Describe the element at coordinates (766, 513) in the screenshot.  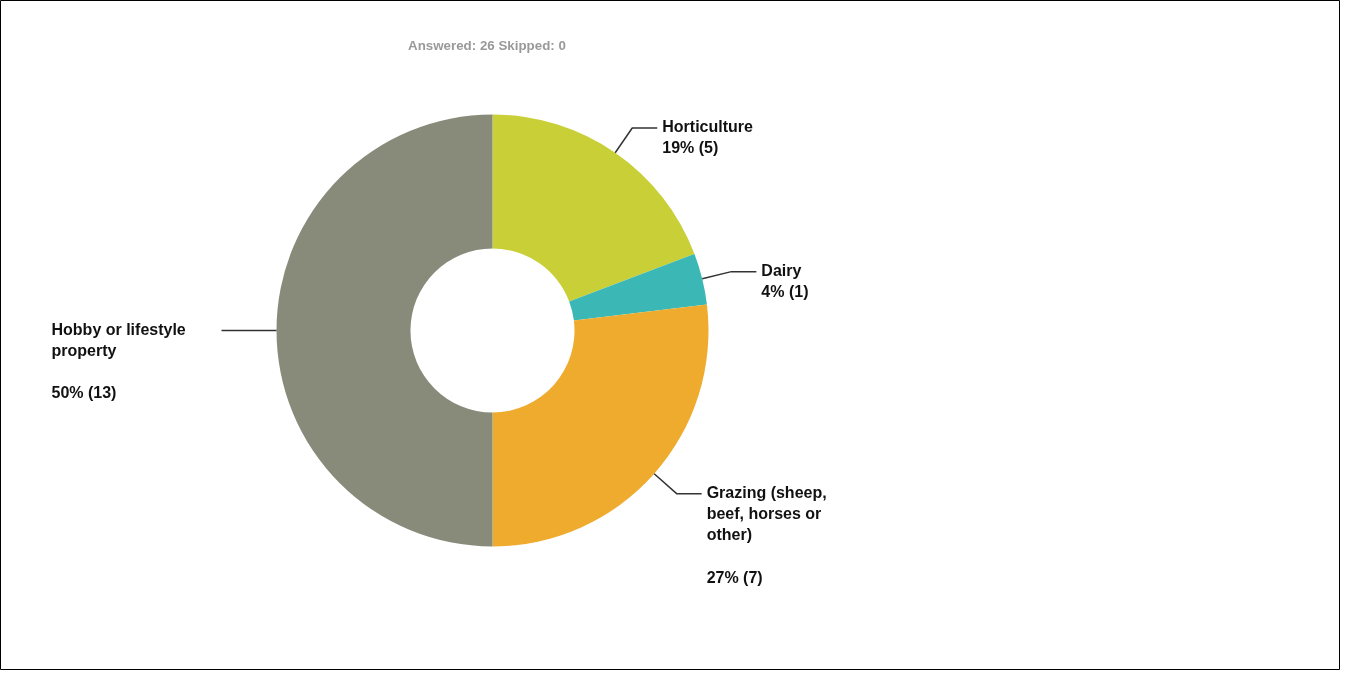
I see `slice-label: Grazing (sheep, beef, horses or other)` at that location.